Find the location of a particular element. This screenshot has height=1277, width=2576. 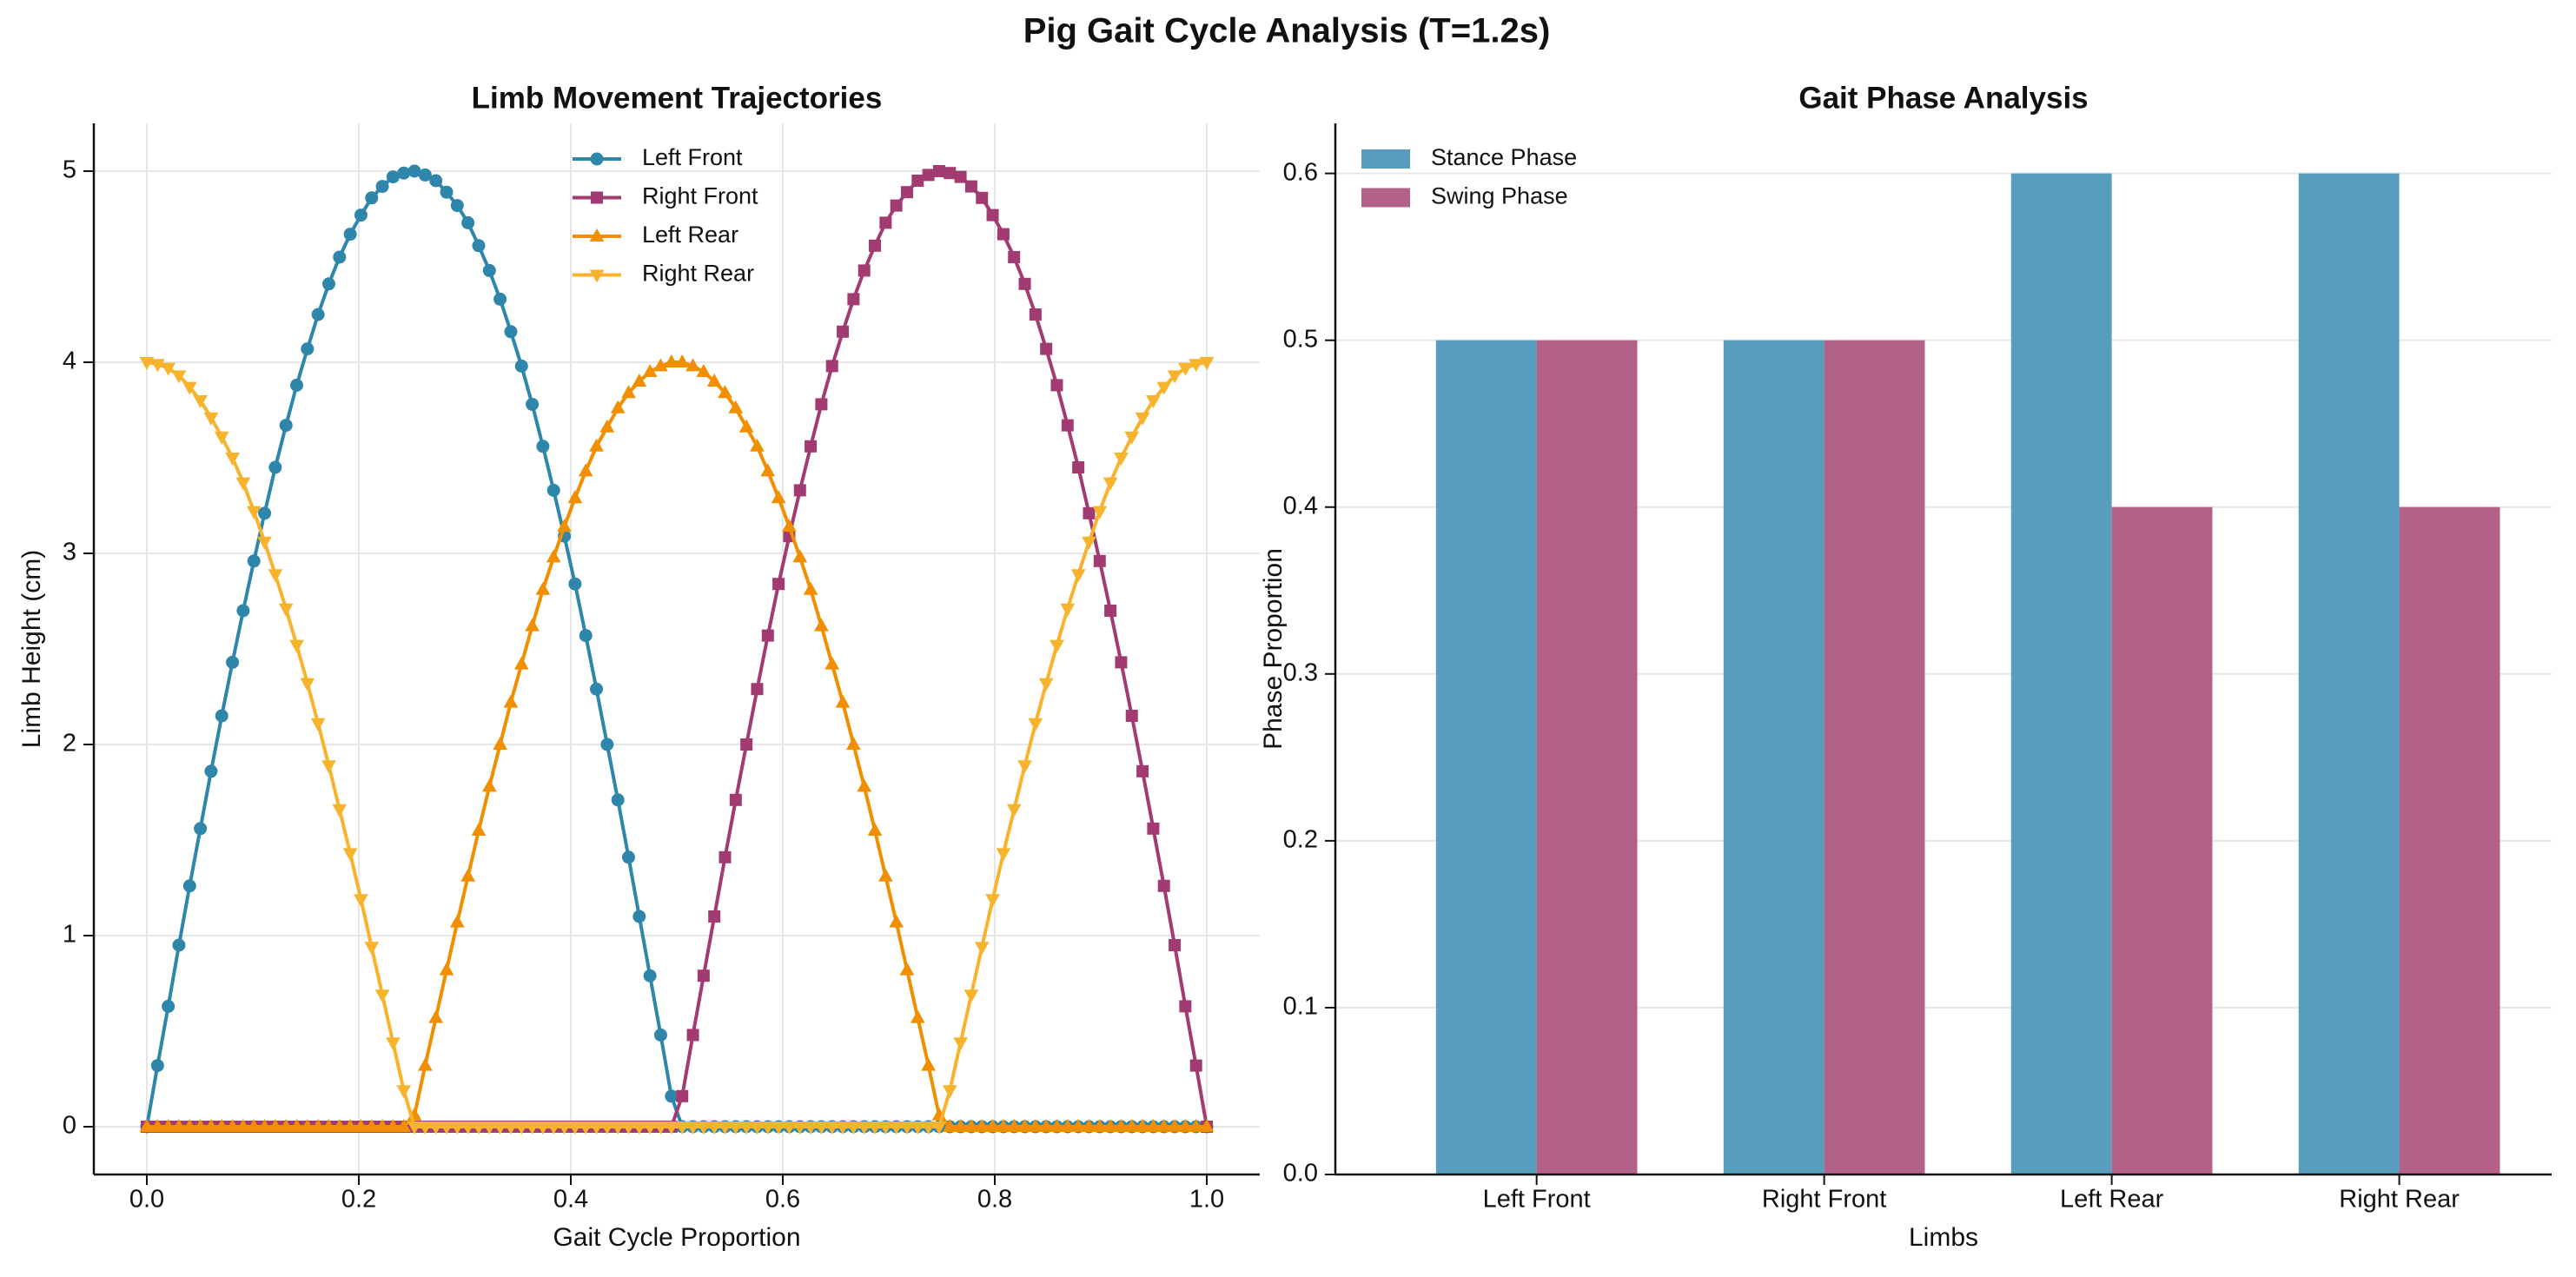

subplot-title: Gait Phase Analysis is located at coordinates (1943, 98).